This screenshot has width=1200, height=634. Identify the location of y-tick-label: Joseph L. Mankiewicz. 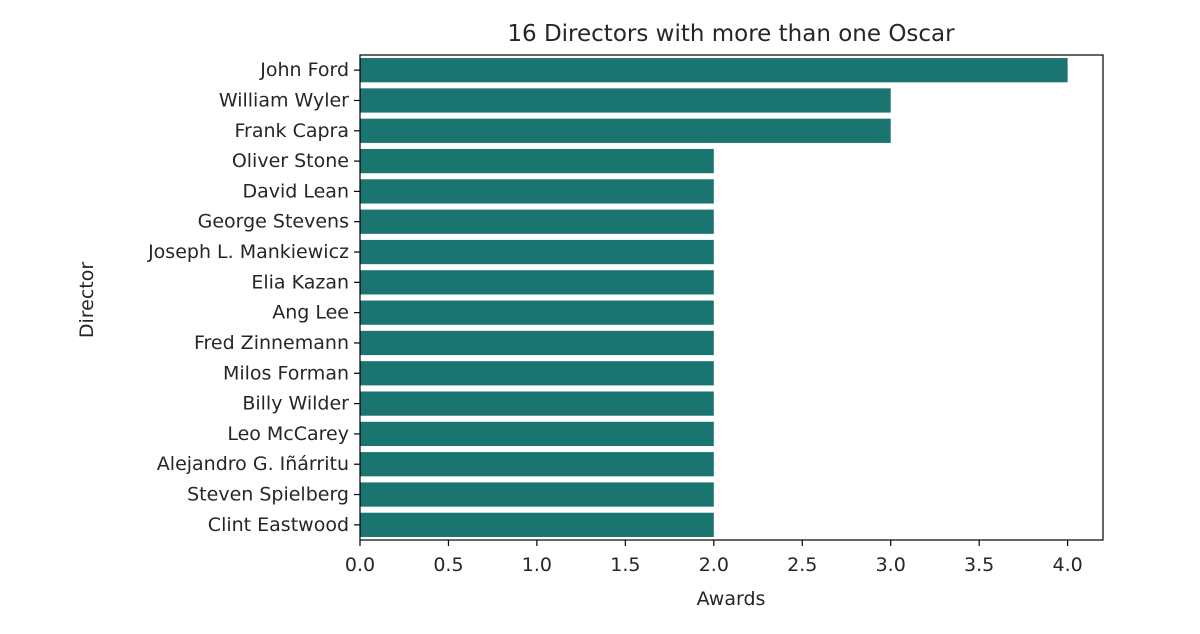
(248, 252).